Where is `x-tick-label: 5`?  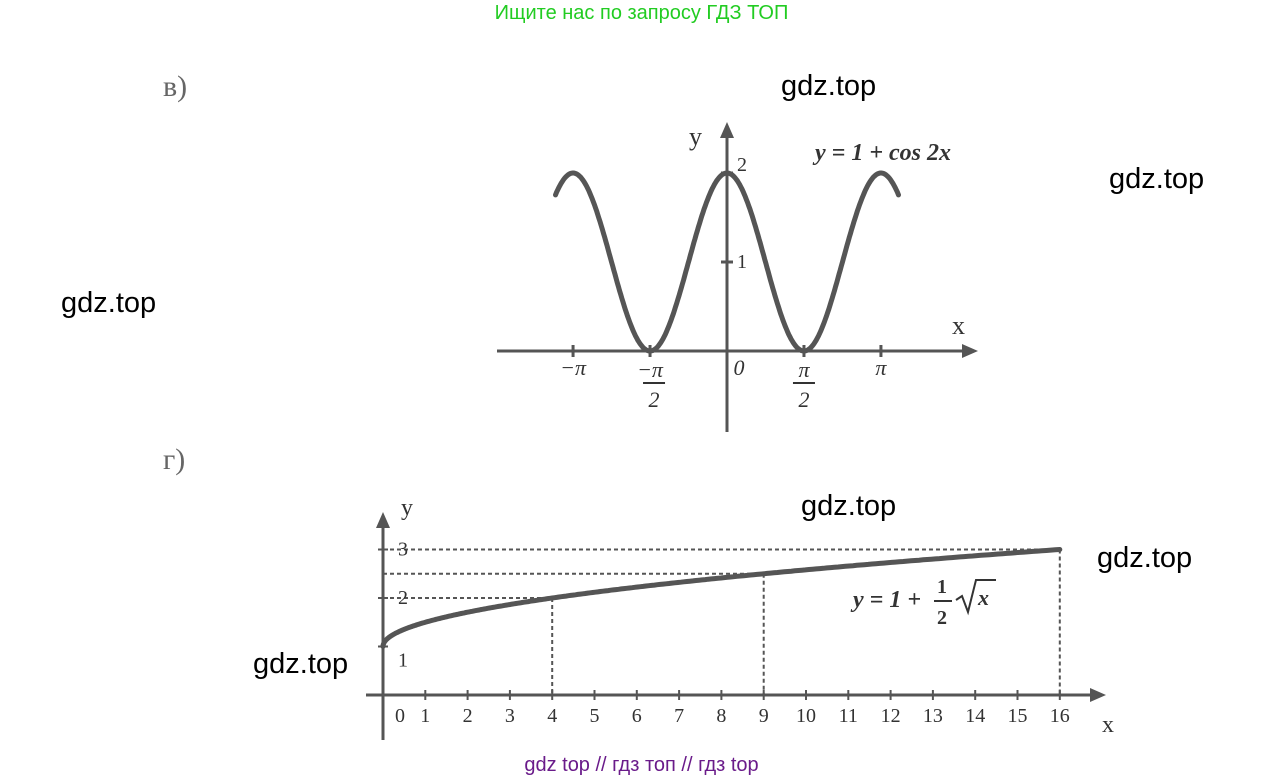
x-tick-label: 5 is located at coordinates (595, 716).